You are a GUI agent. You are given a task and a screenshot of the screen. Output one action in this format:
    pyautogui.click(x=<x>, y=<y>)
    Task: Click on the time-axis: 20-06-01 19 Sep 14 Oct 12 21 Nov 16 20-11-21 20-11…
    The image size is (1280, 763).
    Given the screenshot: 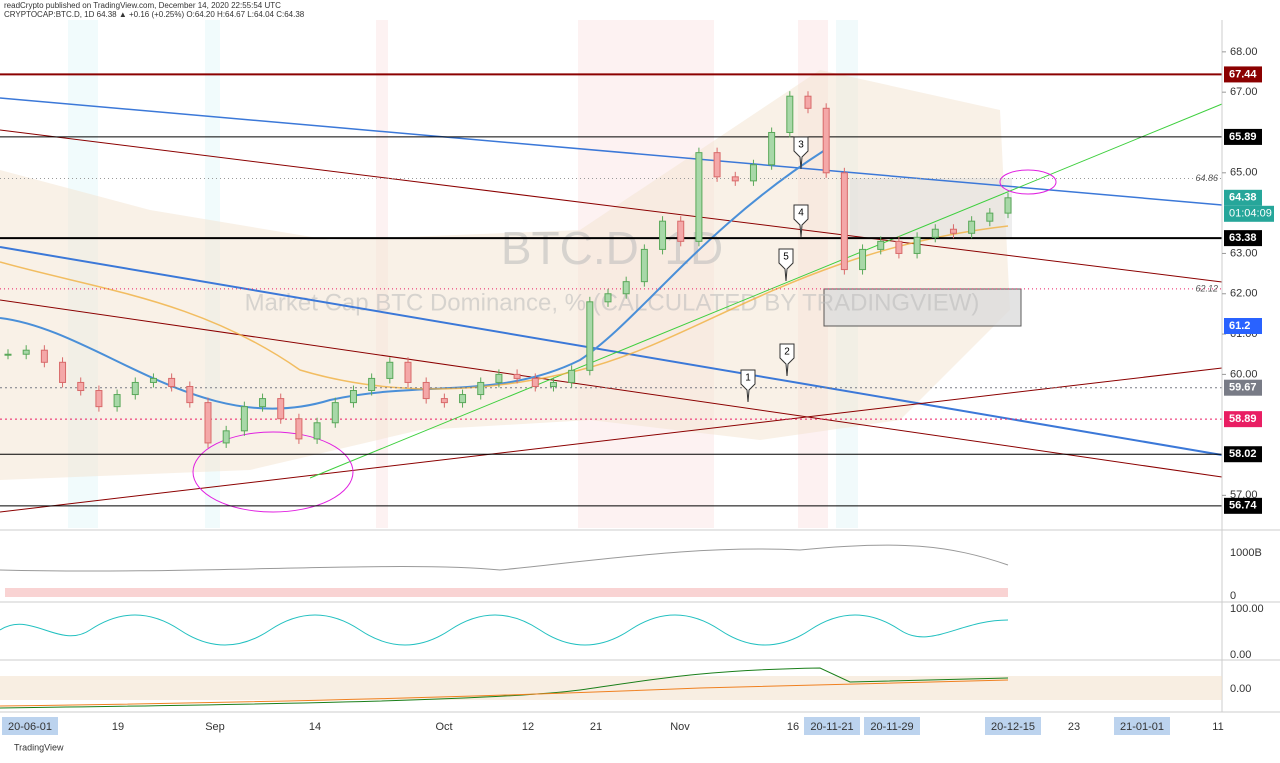 What is the action you would take?
    pyautogui.click(x=613, y=726)
    